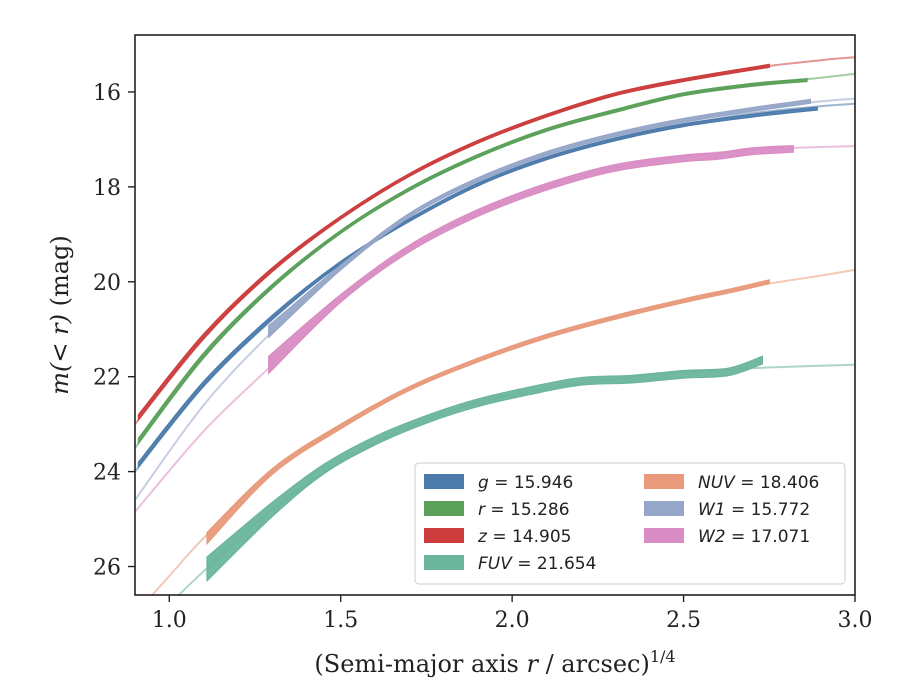 The height and width of the screenshot is (700, 900). Describe the element at coordinates (107, 283) in the screenshot. I see `y-tick-label: 20` at that location.